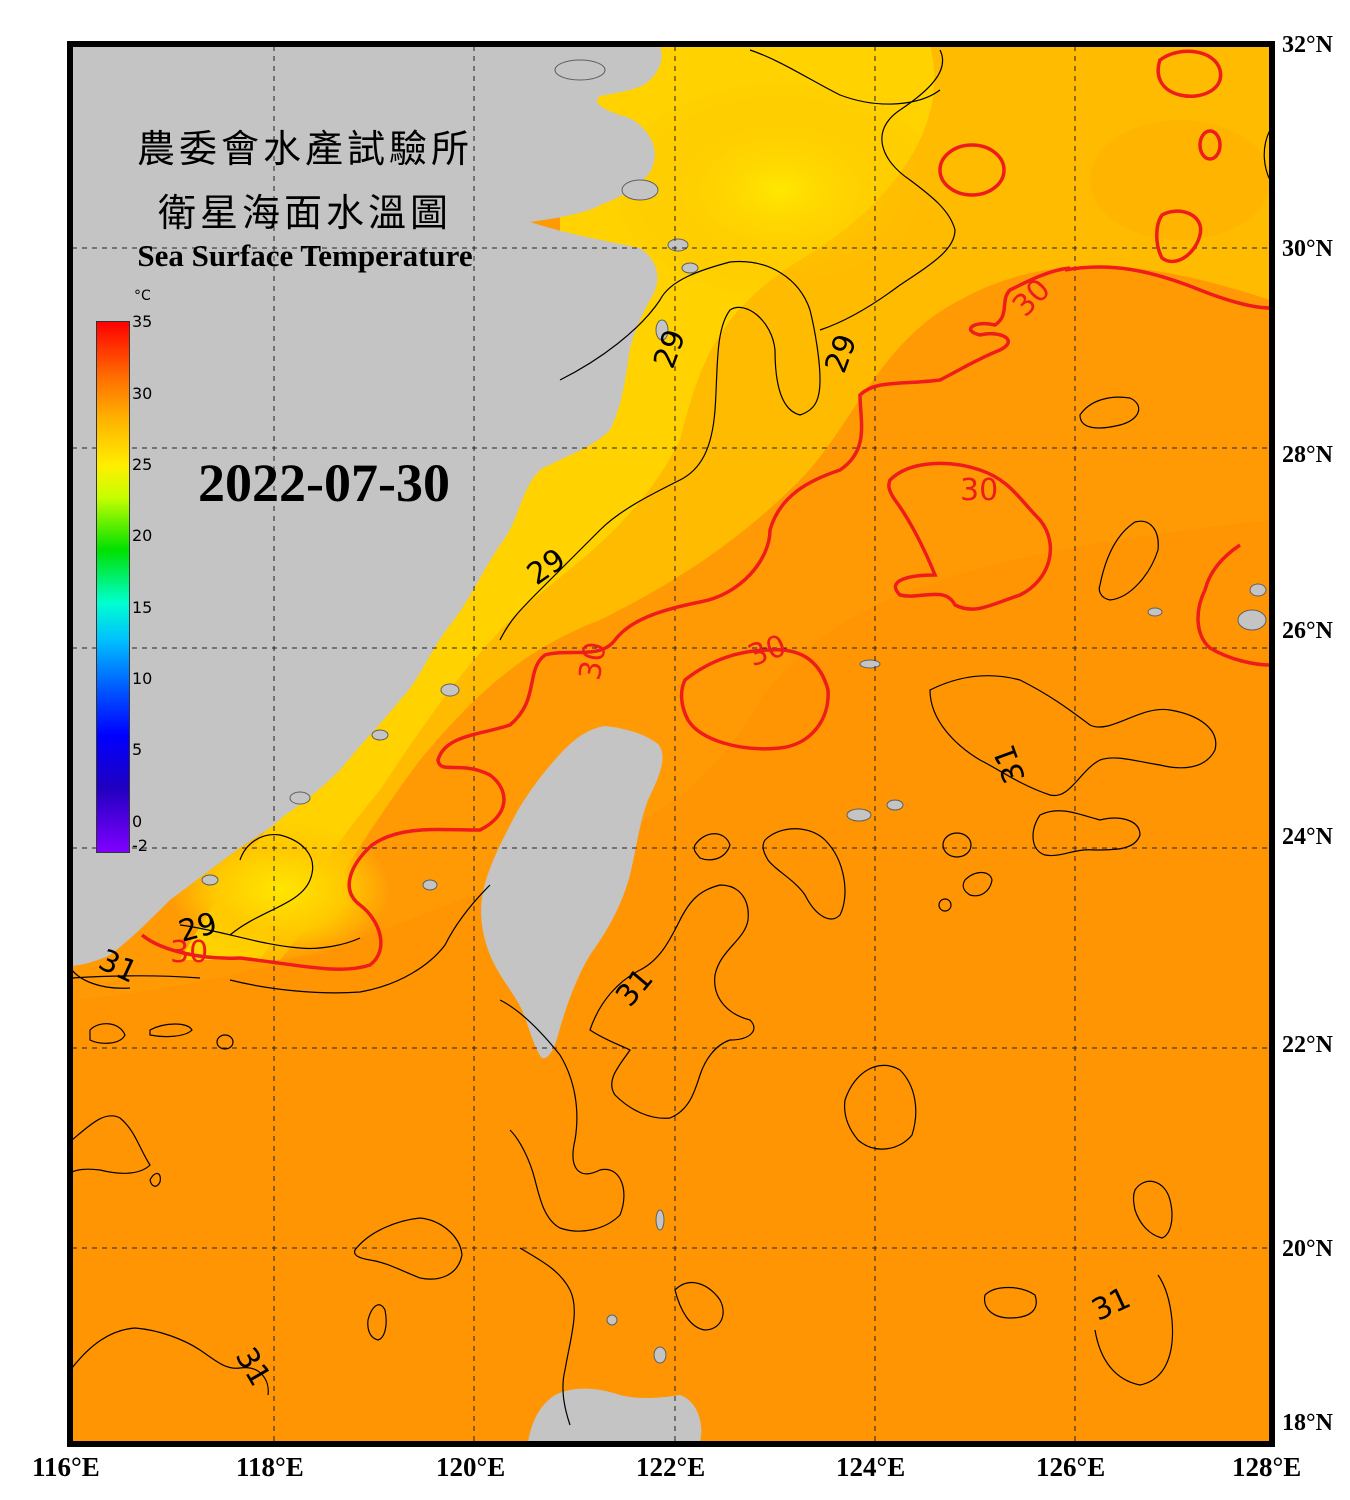 This screenshot has height=1500, width=1350. Describe the element at coordinates (1307, 455) in the screenshot. I see `lat-label: 28°N` at that location.